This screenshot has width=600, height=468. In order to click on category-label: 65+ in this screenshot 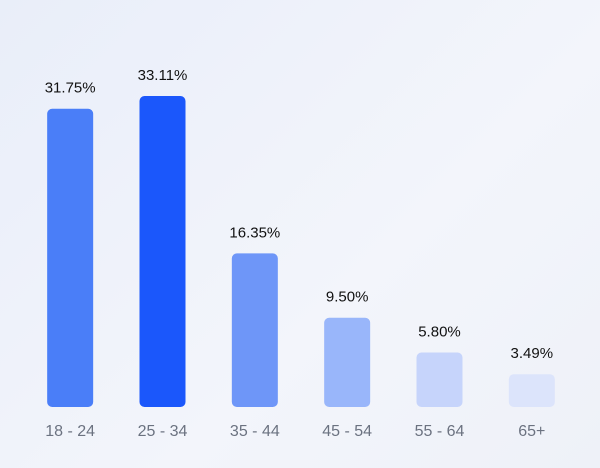, I will do `click(531, 431)`.